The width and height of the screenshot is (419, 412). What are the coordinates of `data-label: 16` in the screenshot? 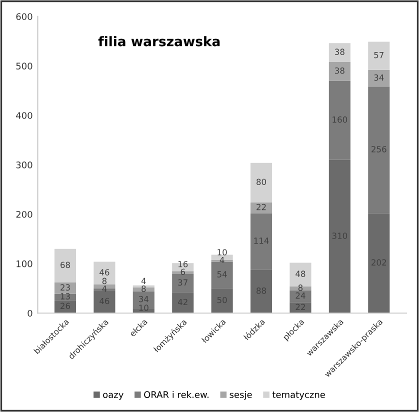 It's located at (183, 264).